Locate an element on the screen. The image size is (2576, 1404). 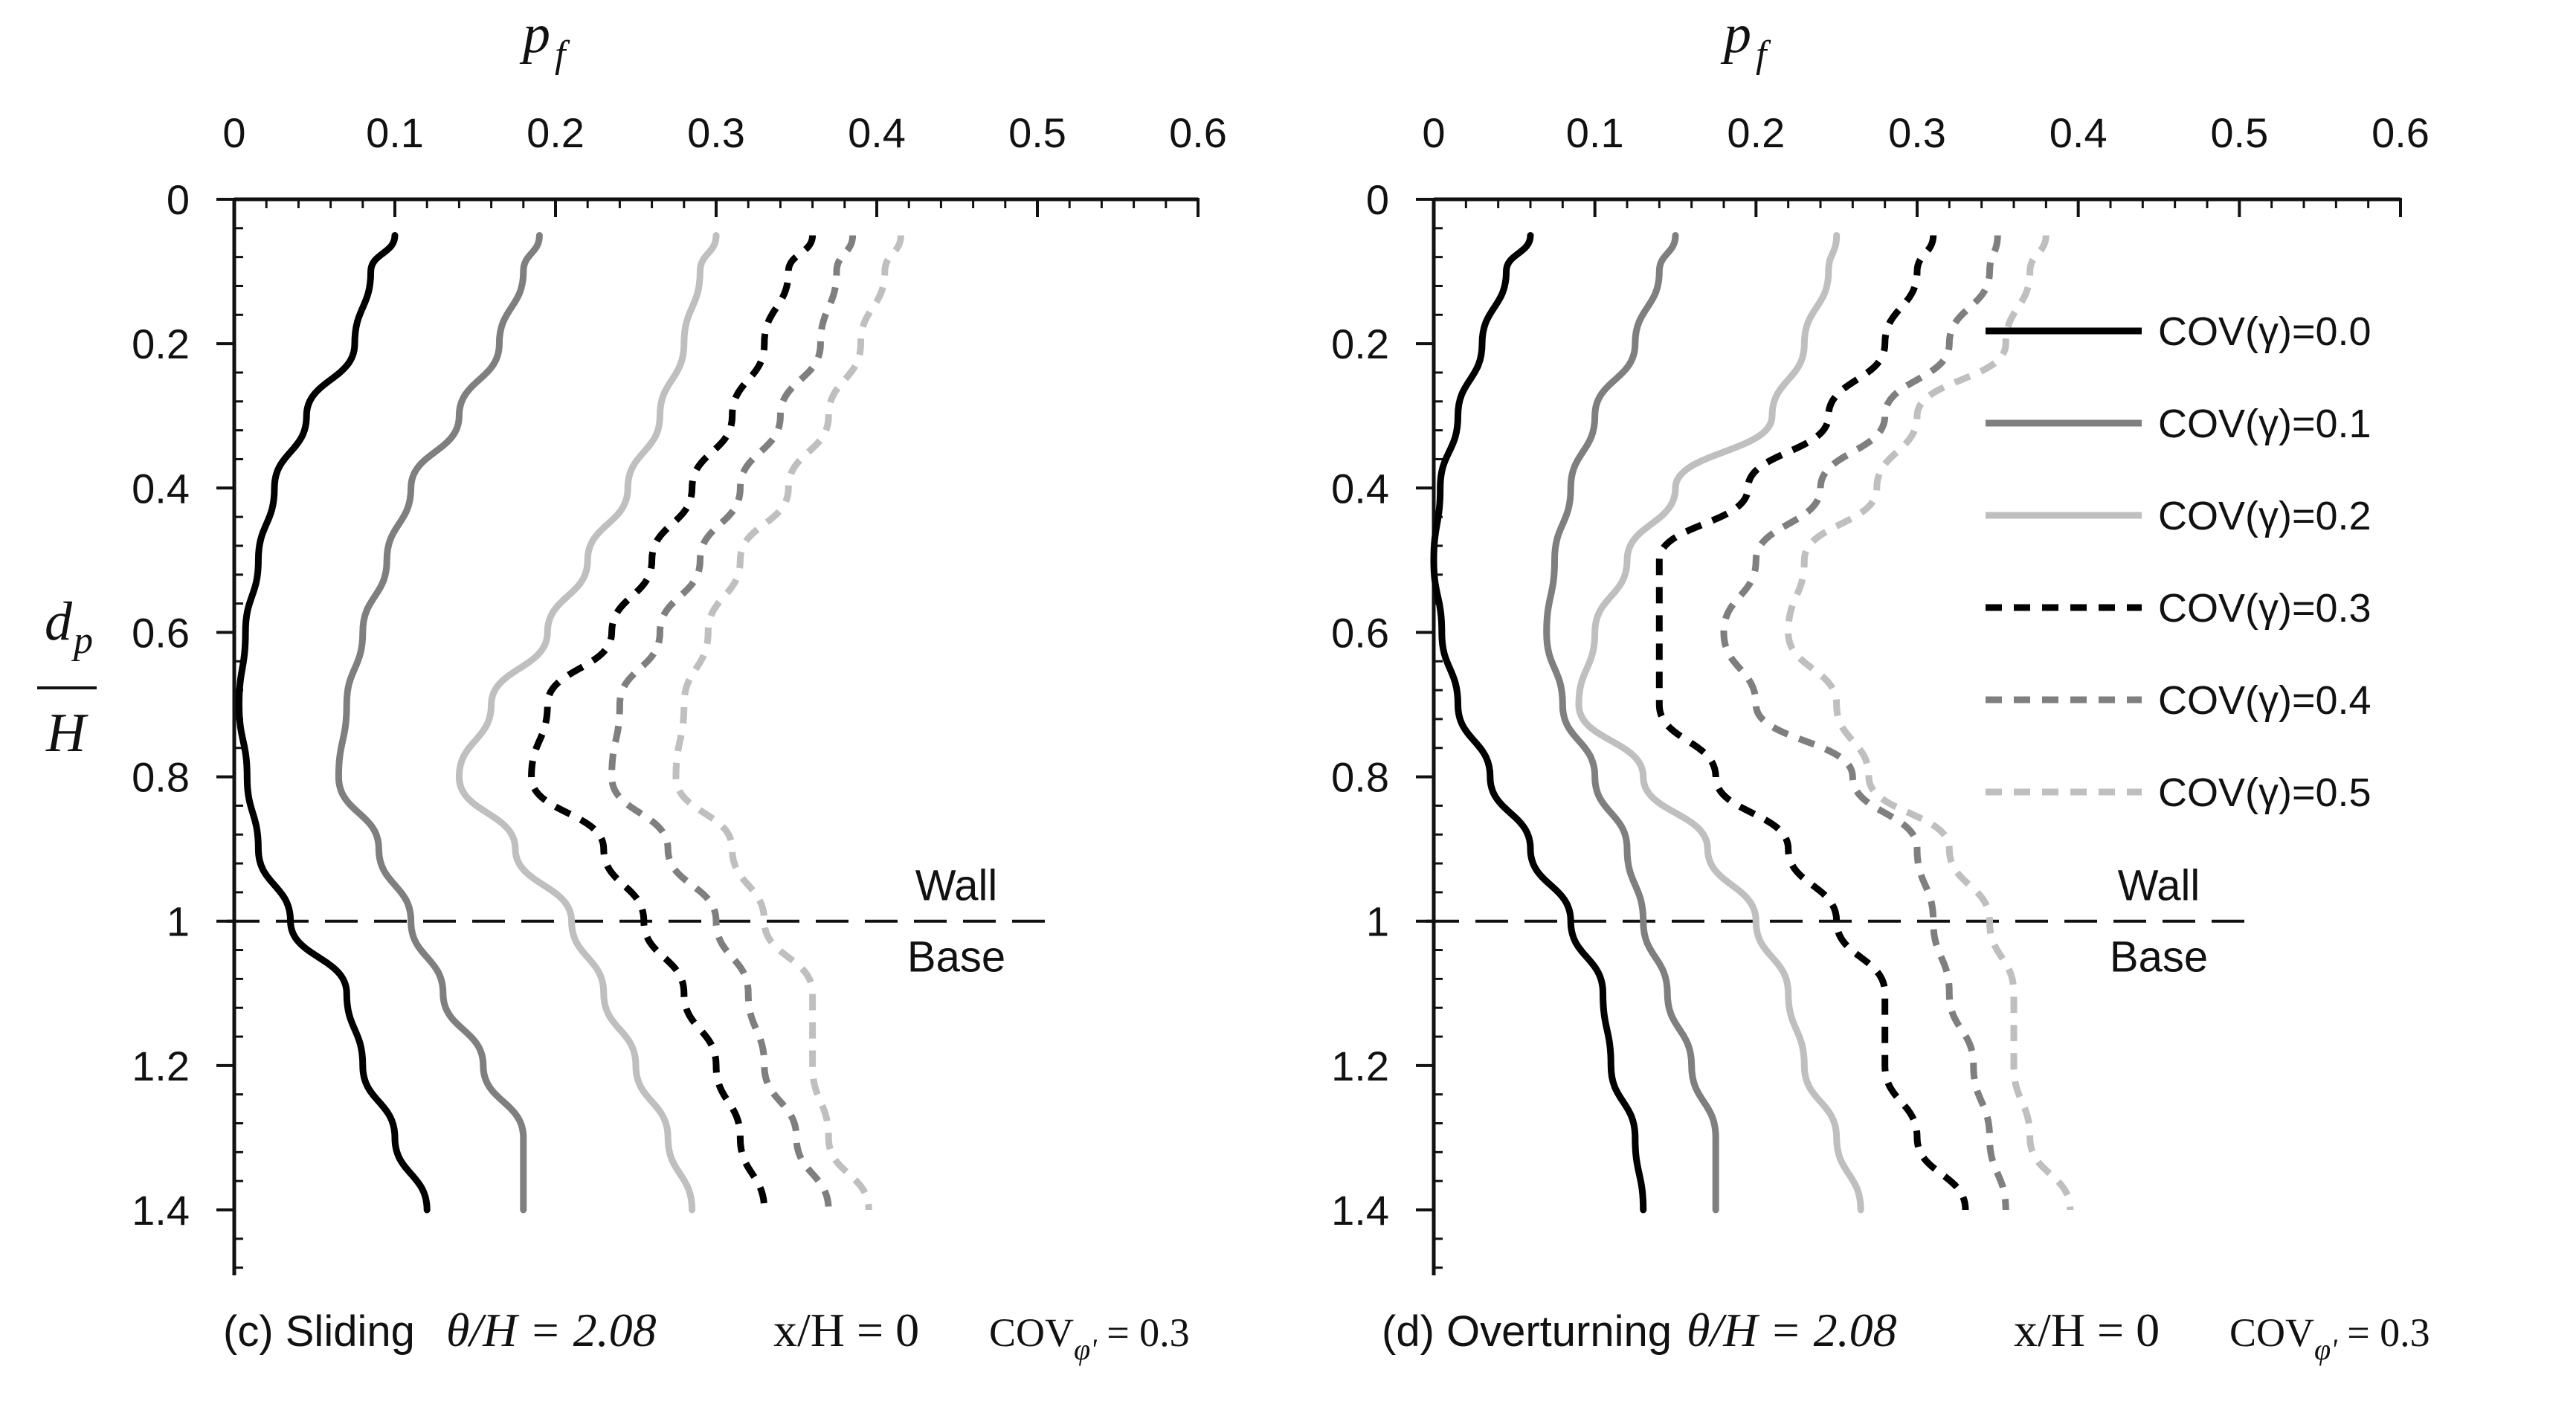
legend-label-2: COV(γ)=0.2 is located at coordinates (2264, 516).